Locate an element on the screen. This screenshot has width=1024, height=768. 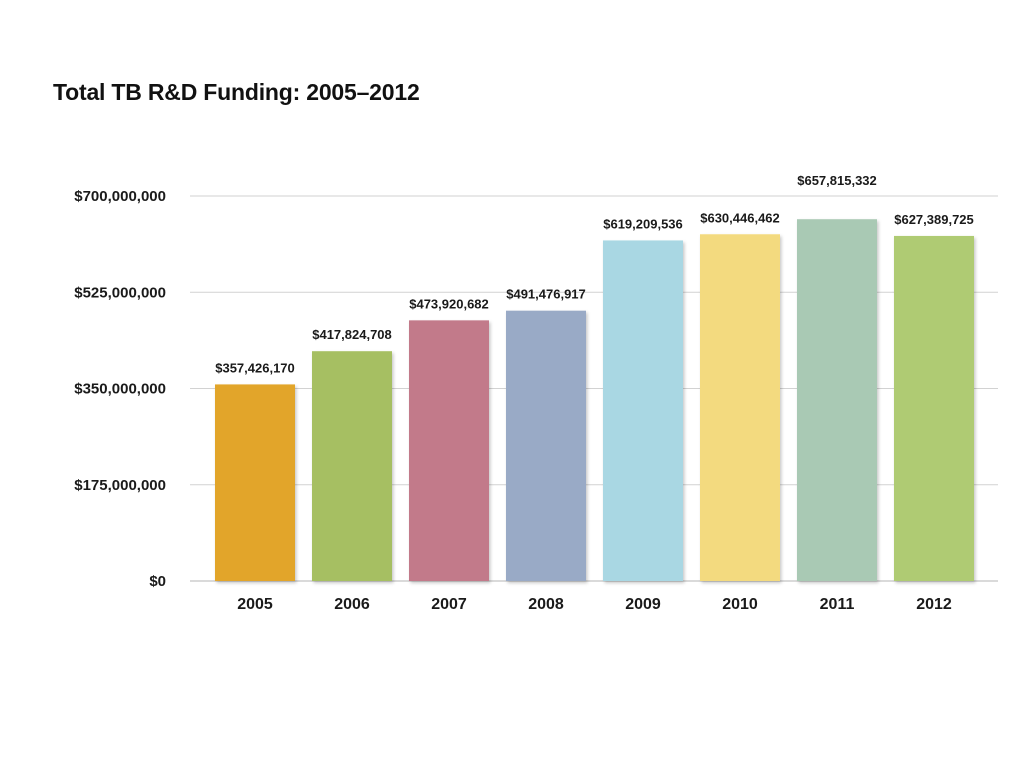
bar-2005 is located at coordinates (255, 482).